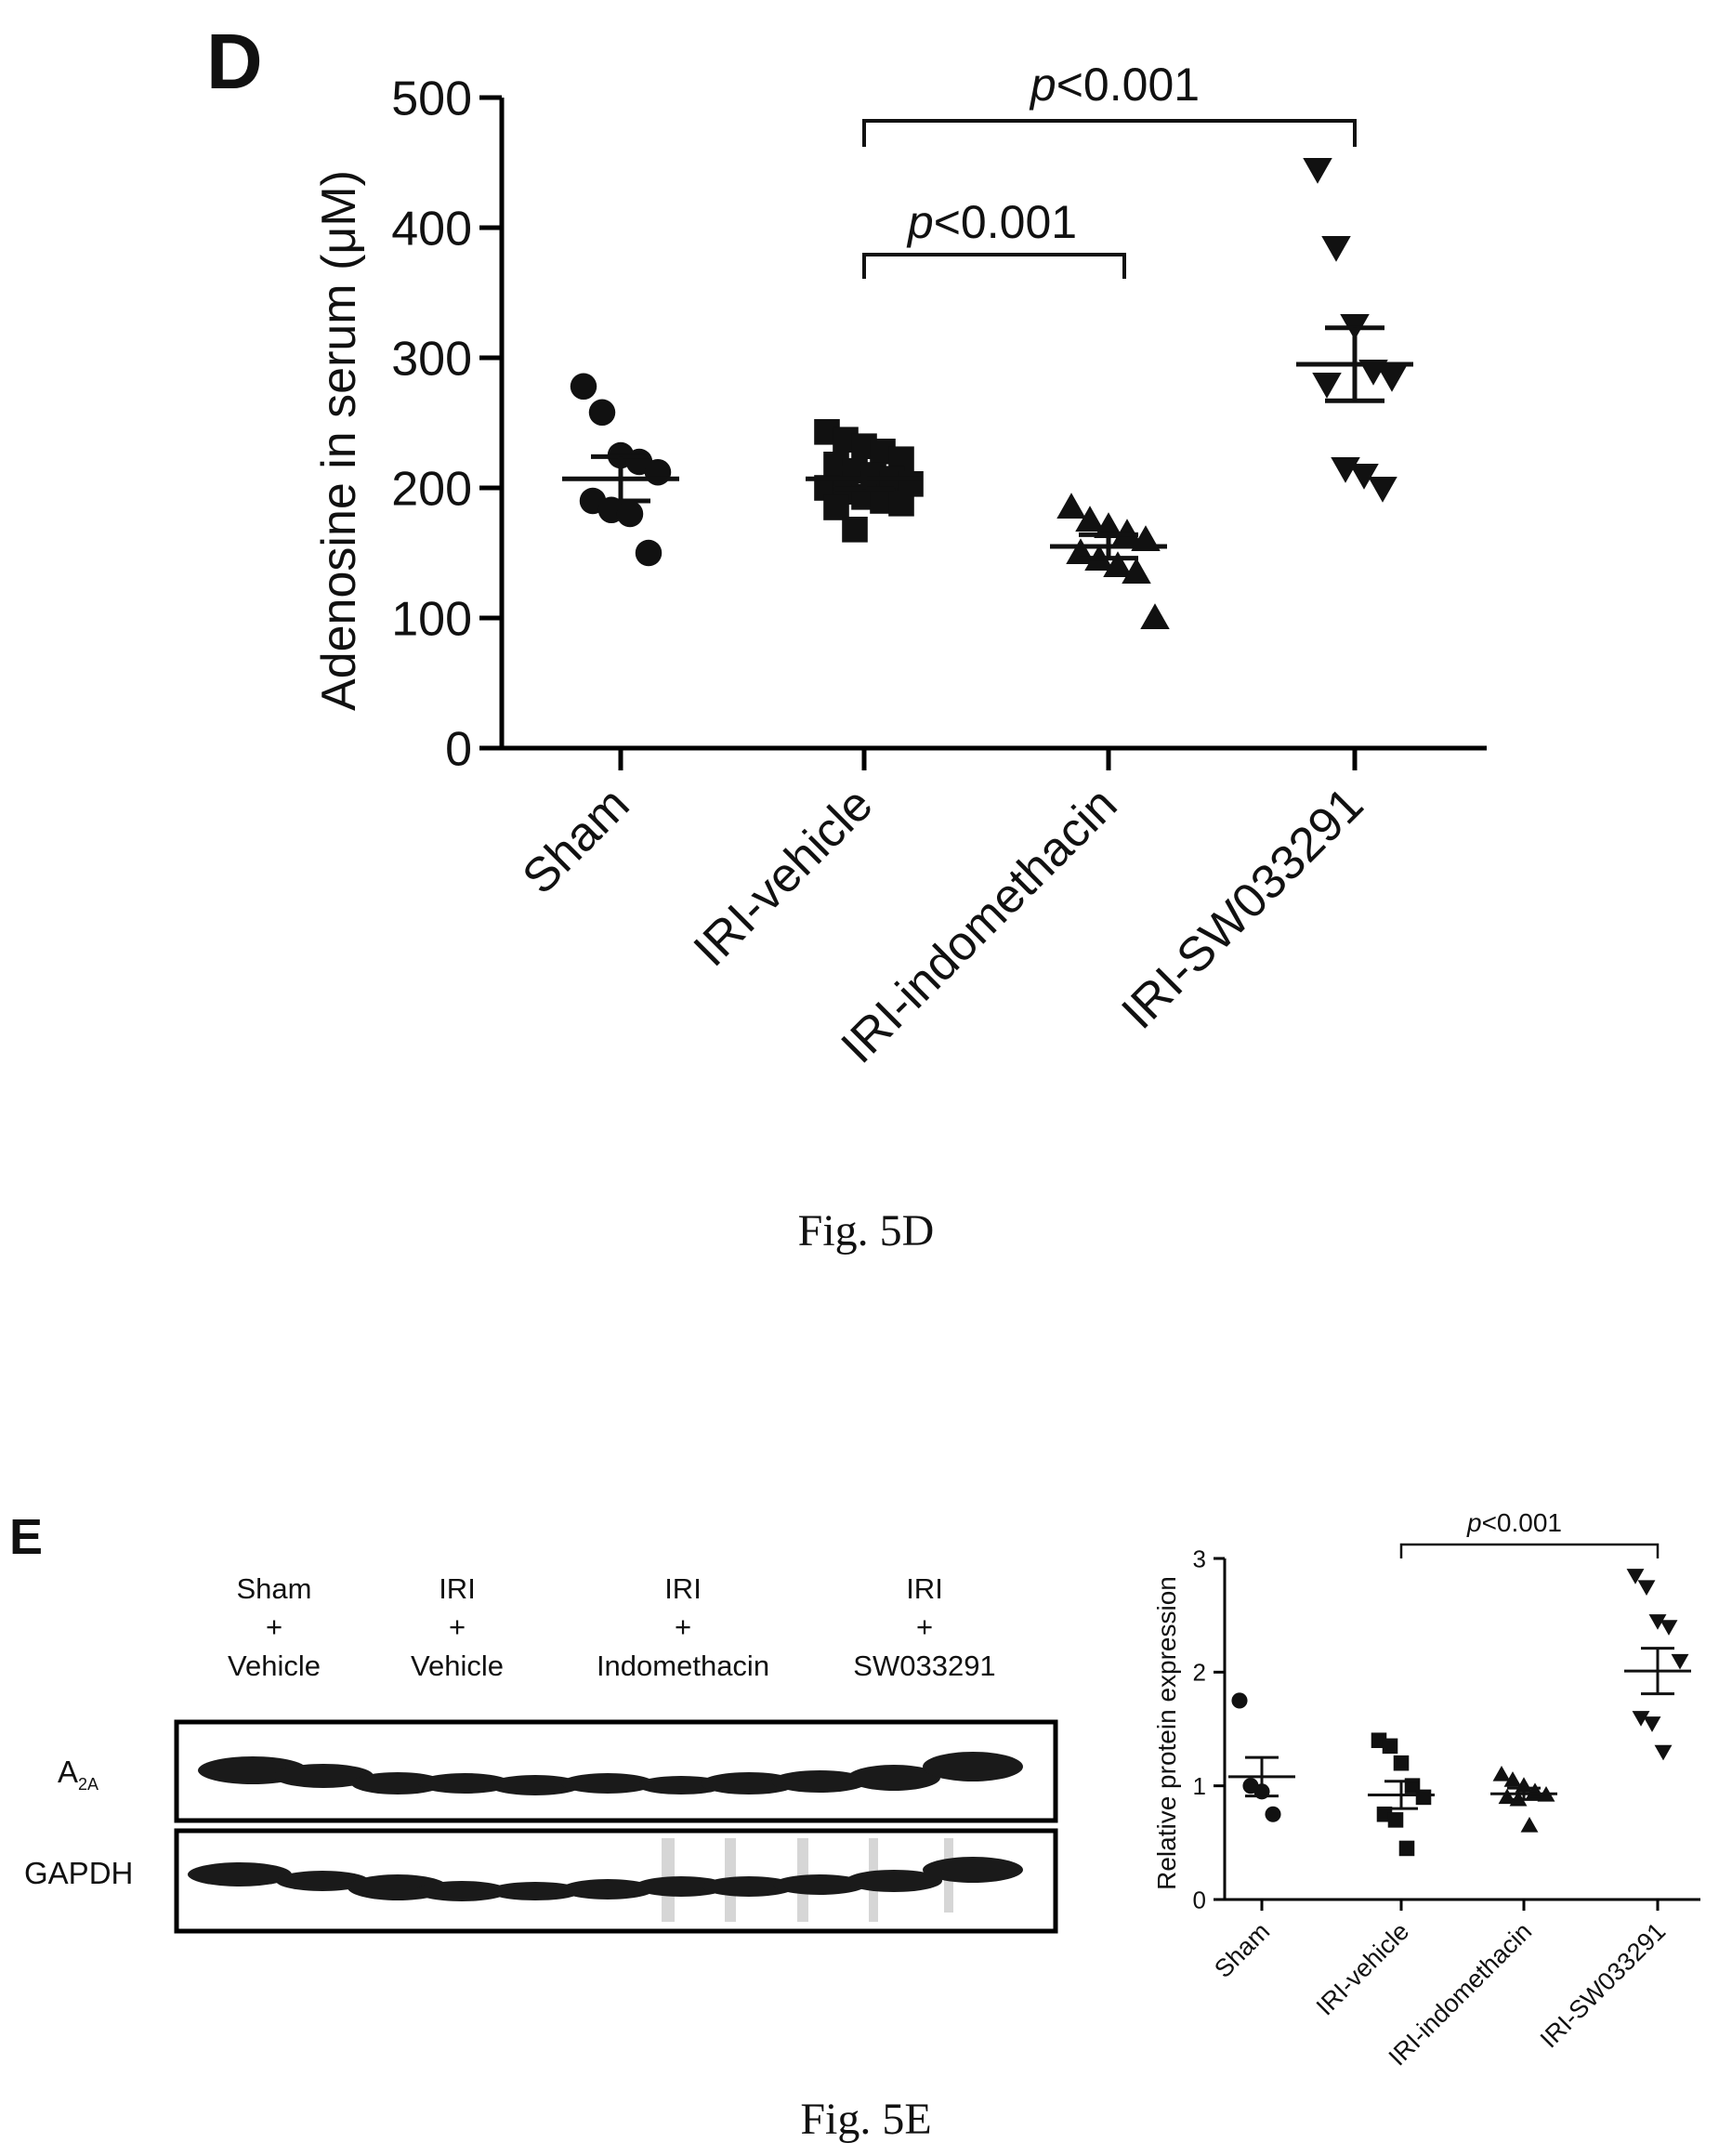  Describe the element at coordinates (1199, 1673) in the screenshot. I see `panel-e-ytick-label-2: 2` at that location.